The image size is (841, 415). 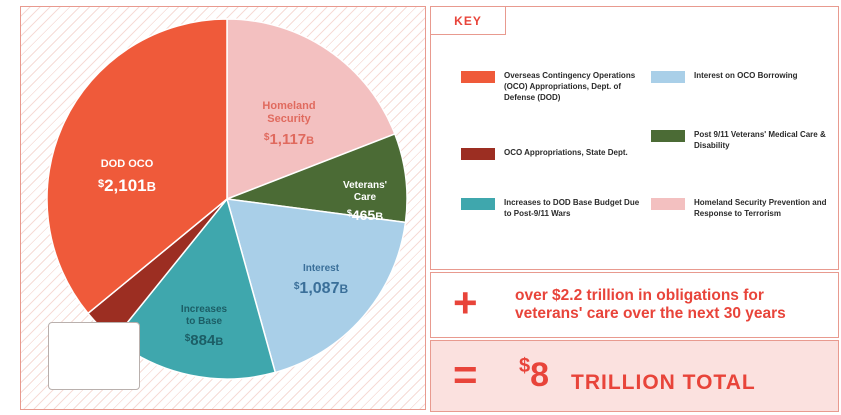 I want to click on pie-label-veterans: Veterans'Care $465B, so click(x=365, y=201).